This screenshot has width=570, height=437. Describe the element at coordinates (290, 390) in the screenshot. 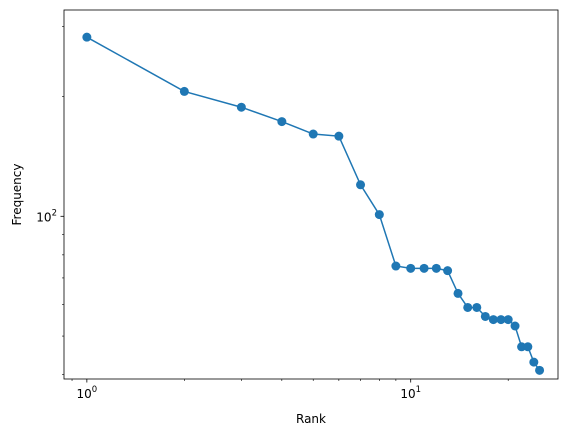

I see `x-axis-ticks: 10⁰ 10¹` at that location.